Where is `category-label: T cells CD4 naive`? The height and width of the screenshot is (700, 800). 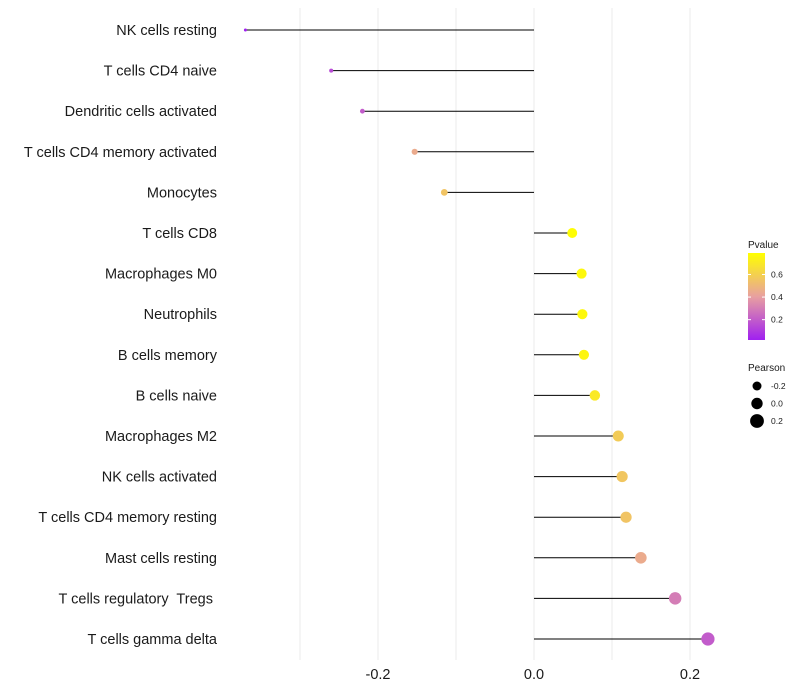
category-label: T cells CD4 naive is located at coordinates (160, 72).